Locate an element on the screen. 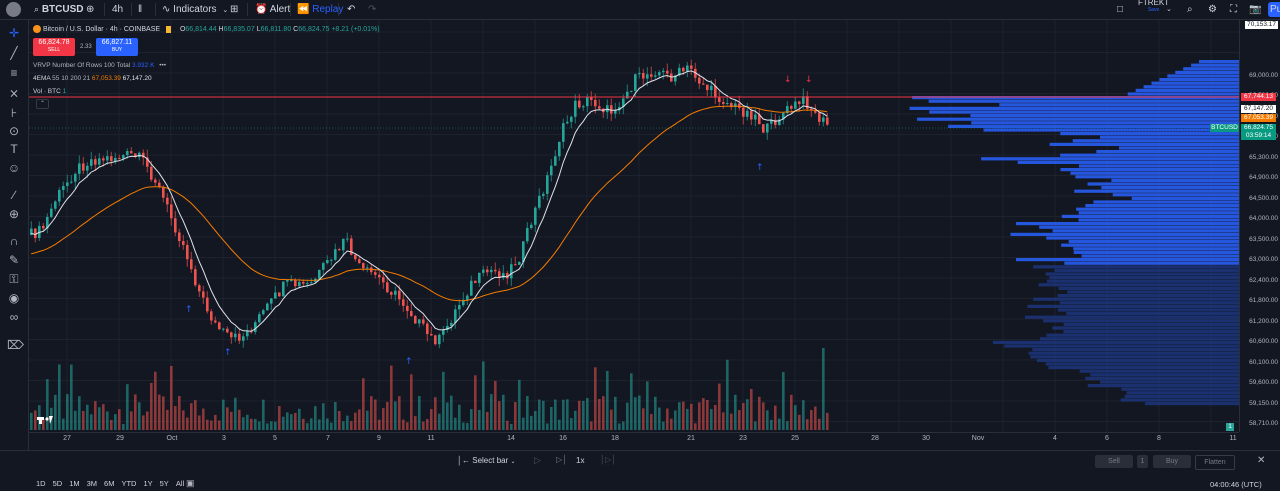  flatten-button: Flatten is located at coordinates (1215, 462).